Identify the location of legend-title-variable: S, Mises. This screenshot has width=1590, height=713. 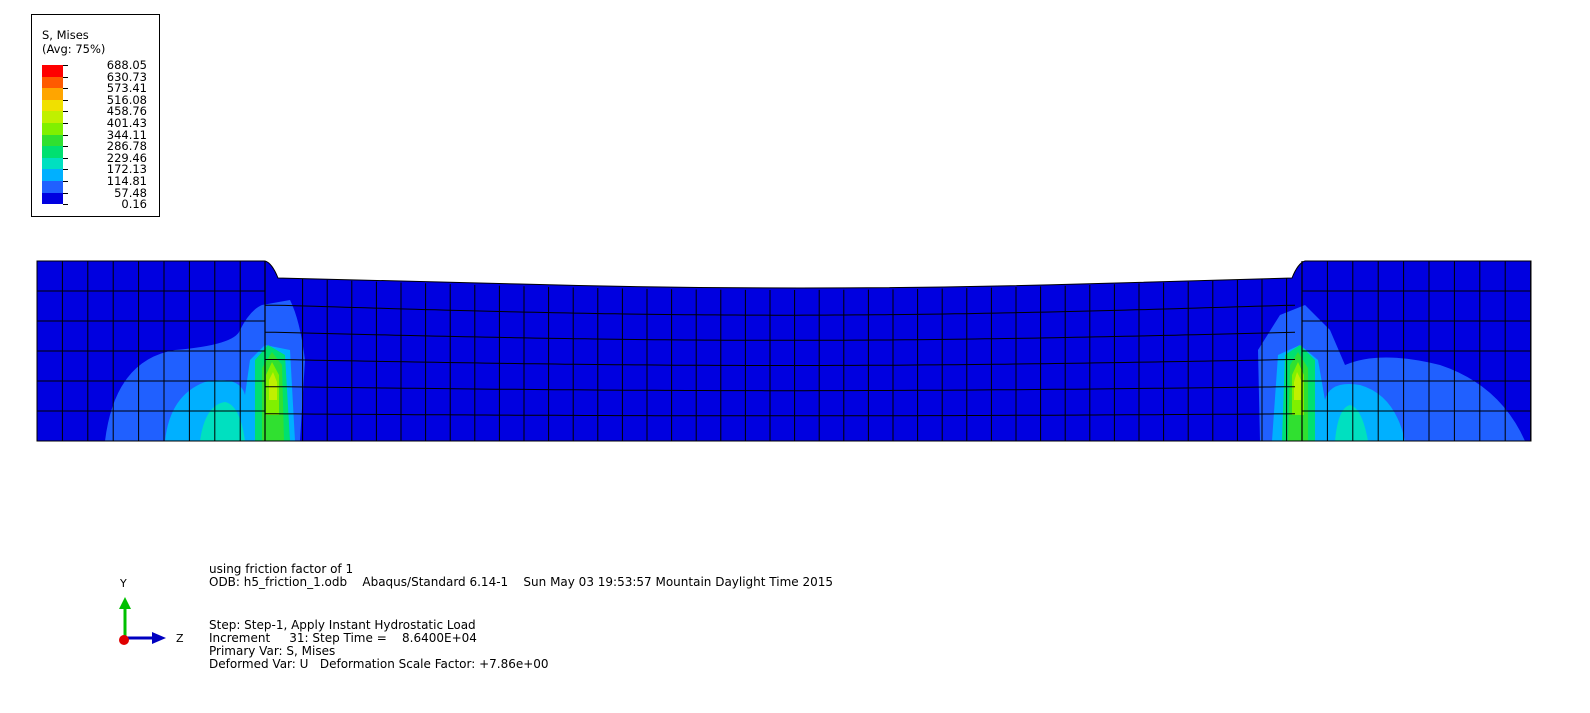
(65, 35).